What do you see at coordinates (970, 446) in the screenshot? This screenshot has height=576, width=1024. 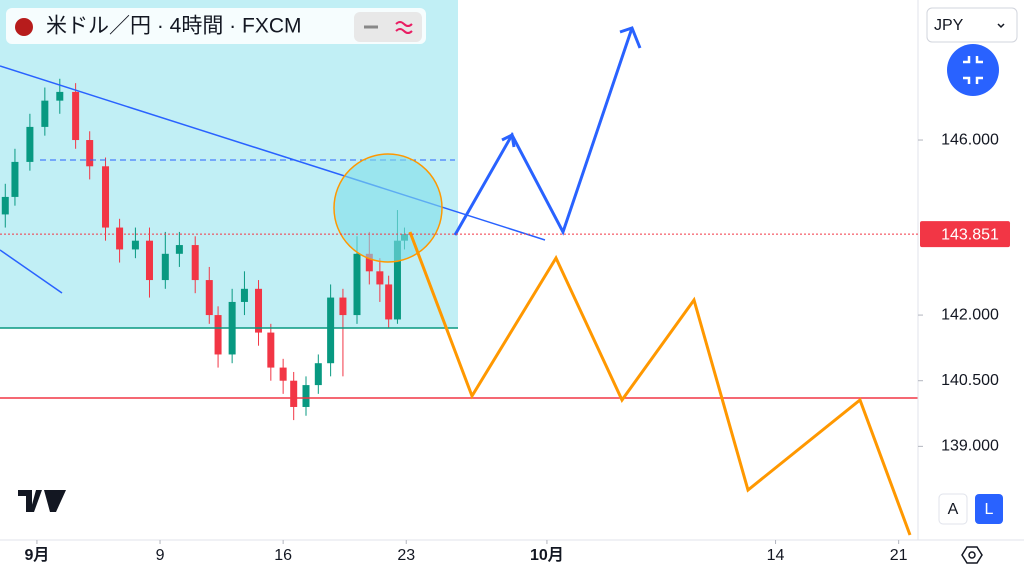 I see `y-tick-label: 139.000` at bounding box center [970, 446].